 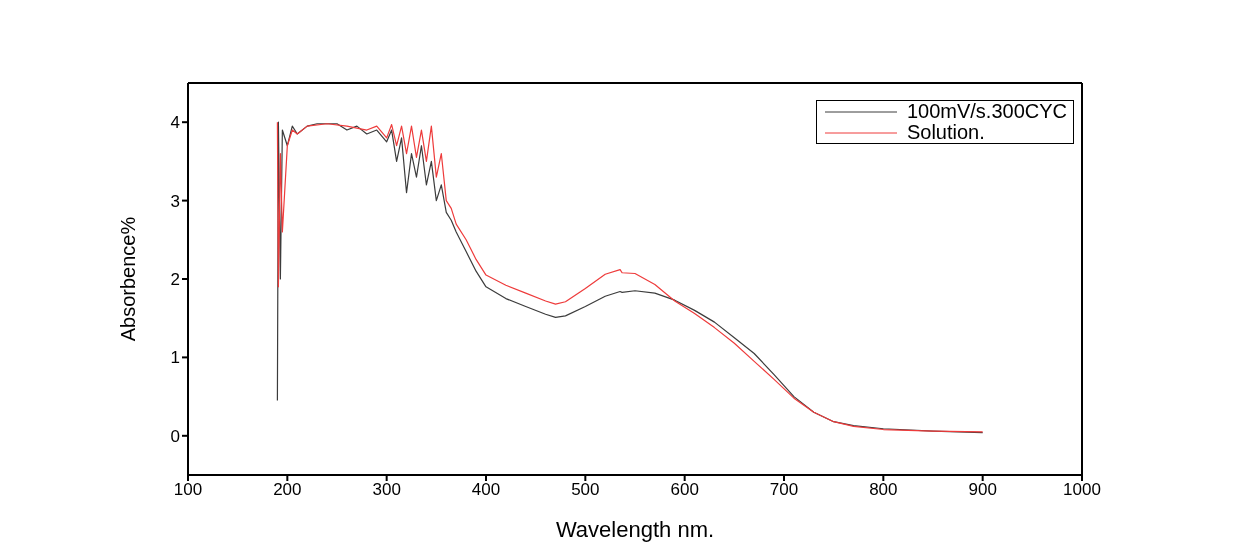 What do you see at coordinates (585, 490) in the screenshot?
I see `x-tick-label: 500` at bounding box center [585, 490].